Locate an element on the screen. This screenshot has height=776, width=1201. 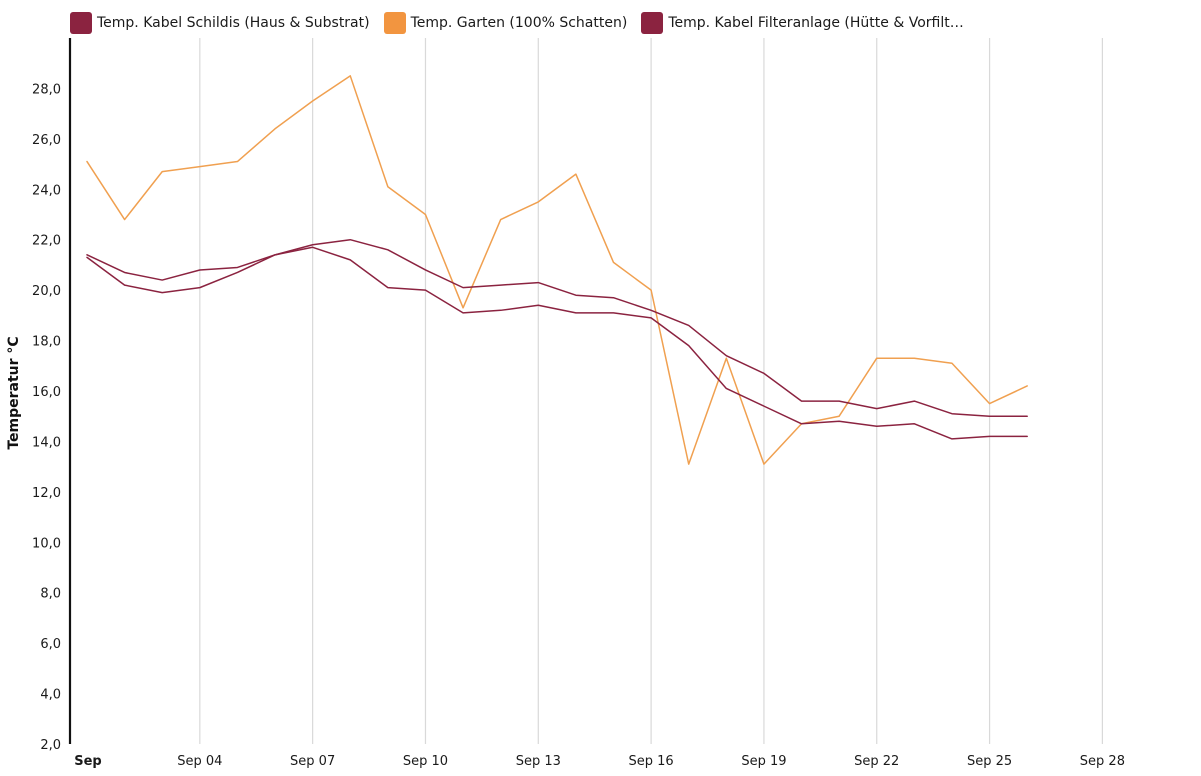
y-tick-label: 22,0 is located at coordinates (46, 241).